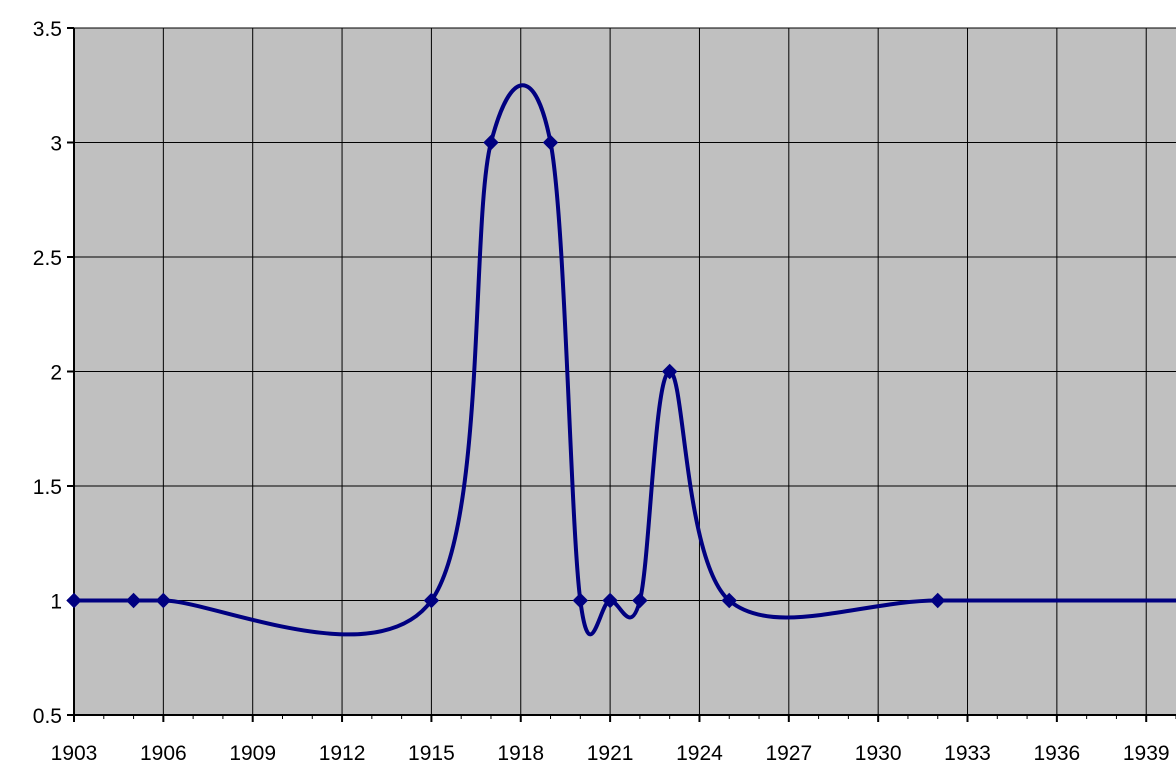 The image size is (1176, 767). I want to click on x-tick-label: 1921, so click(610, 753).